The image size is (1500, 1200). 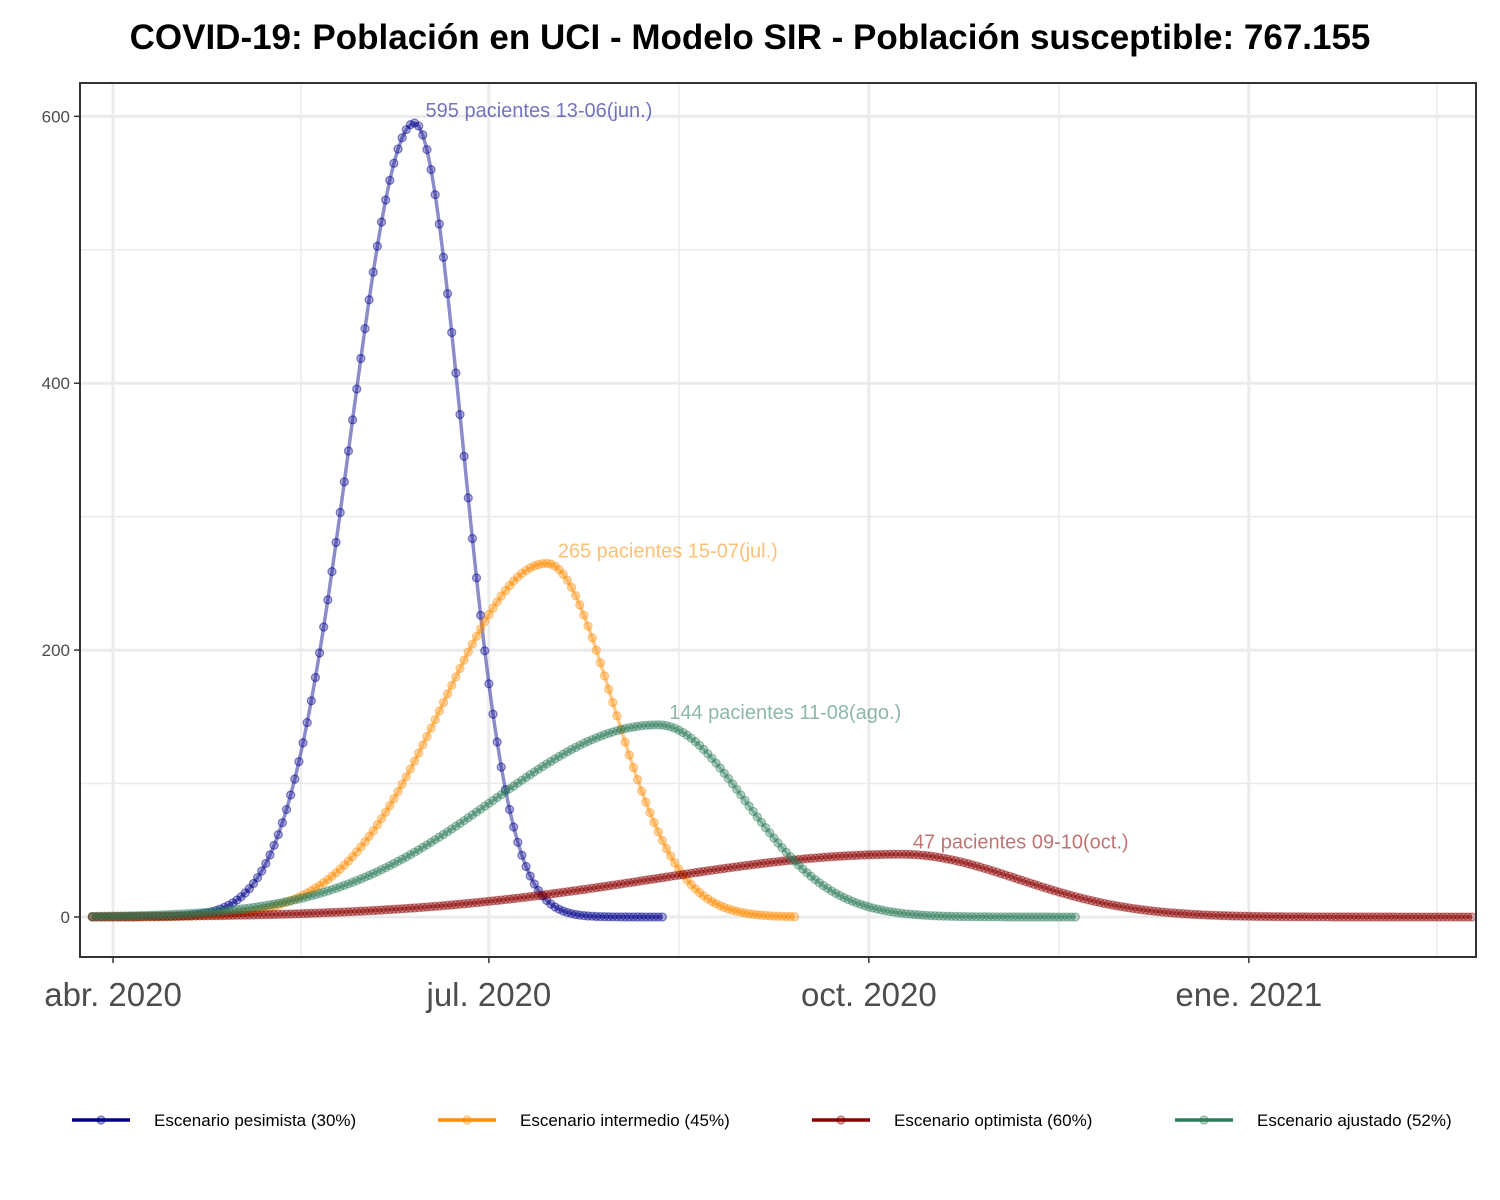 What do you see at coordinates (993, 1120) in the screenshot?
I see `legend-label: Escenario optimista (60%)` at bounding box center [993, 1120].